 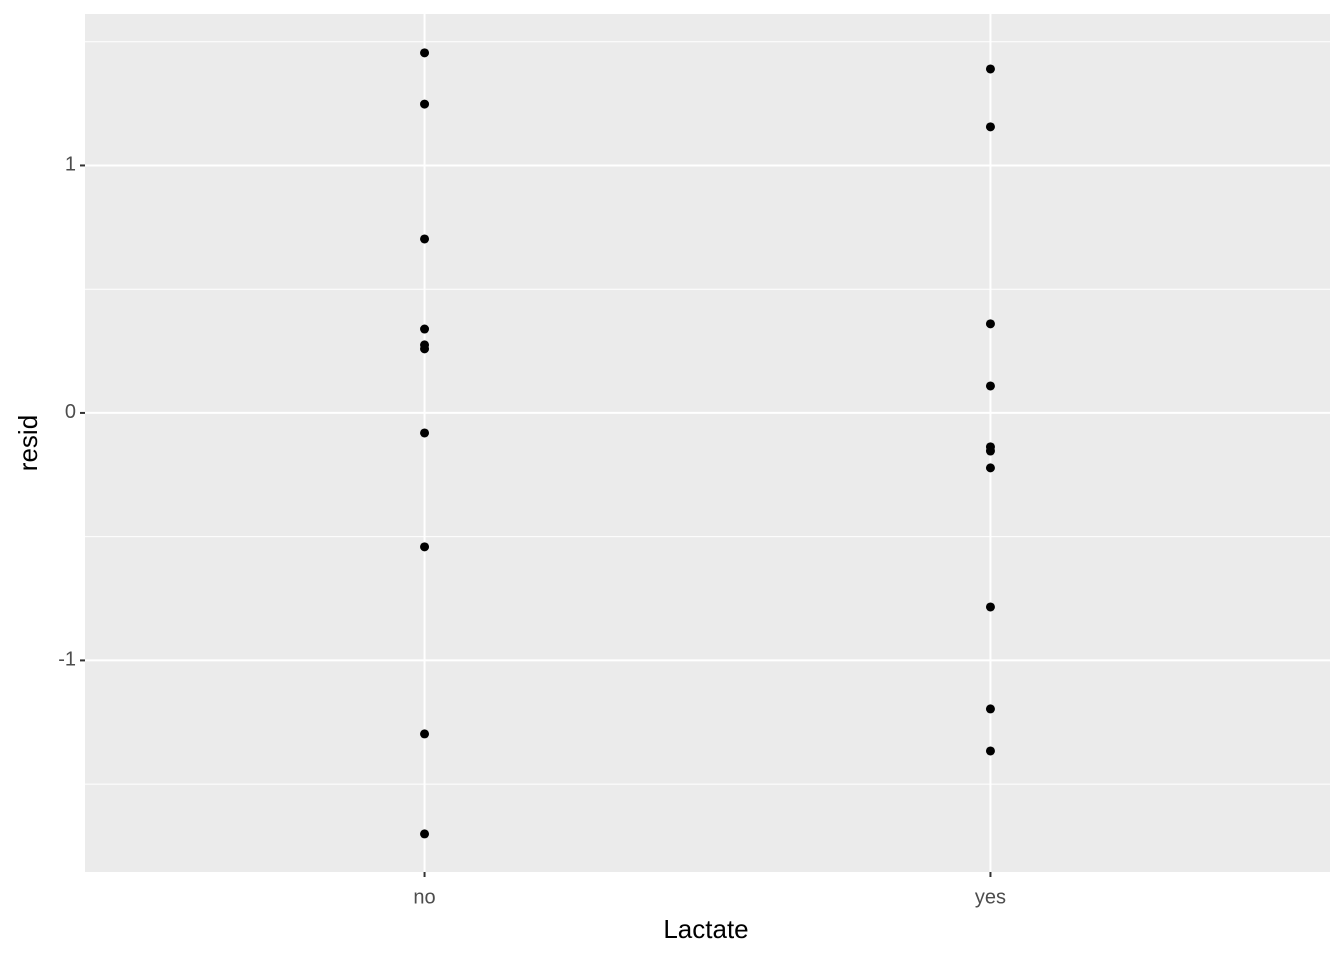 I want to click on x-tick-label: no, so click(x=424, y=897).